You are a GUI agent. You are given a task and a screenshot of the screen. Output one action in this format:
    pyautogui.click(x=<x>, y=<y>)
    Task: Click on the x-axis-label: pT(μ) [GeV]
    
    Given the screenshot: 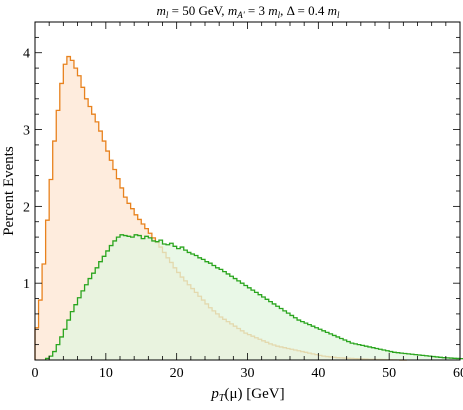 What is the action you would take?
    pyautogui.click(x=247, y=395)
    